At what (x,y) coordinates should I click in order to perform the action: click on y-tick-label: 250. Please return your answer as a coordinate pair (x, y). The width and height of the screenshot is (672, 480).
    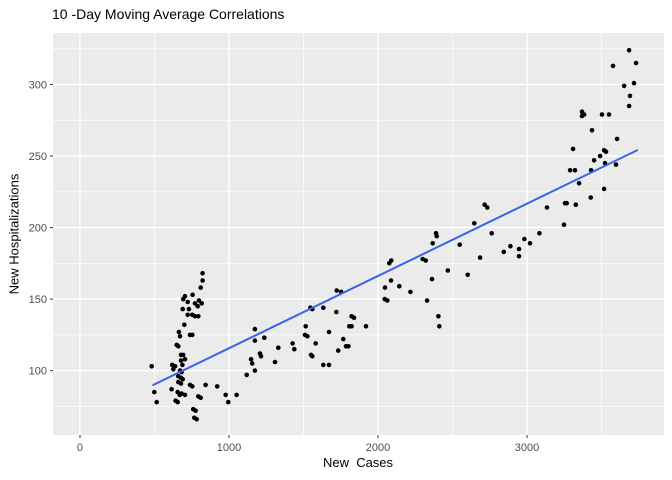
    Looking at the image, I should click on (38, 157).